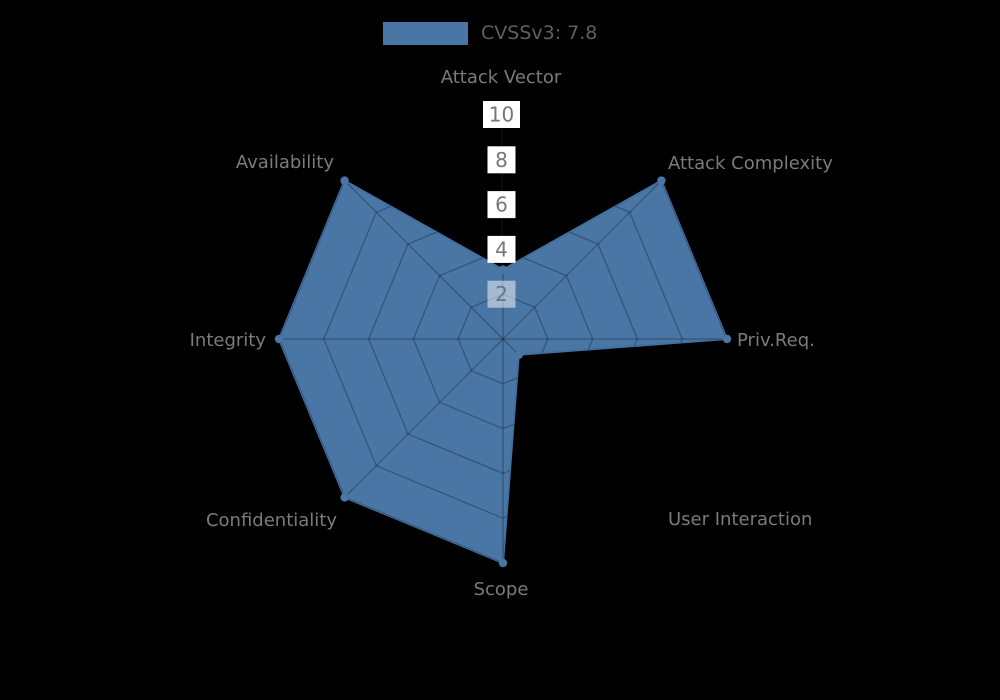 This screenshot has width=1000, height=700. Describe the element at coordinates (501, 589) in the screenshot. I see `axis-label-scope: Scope` at that location.